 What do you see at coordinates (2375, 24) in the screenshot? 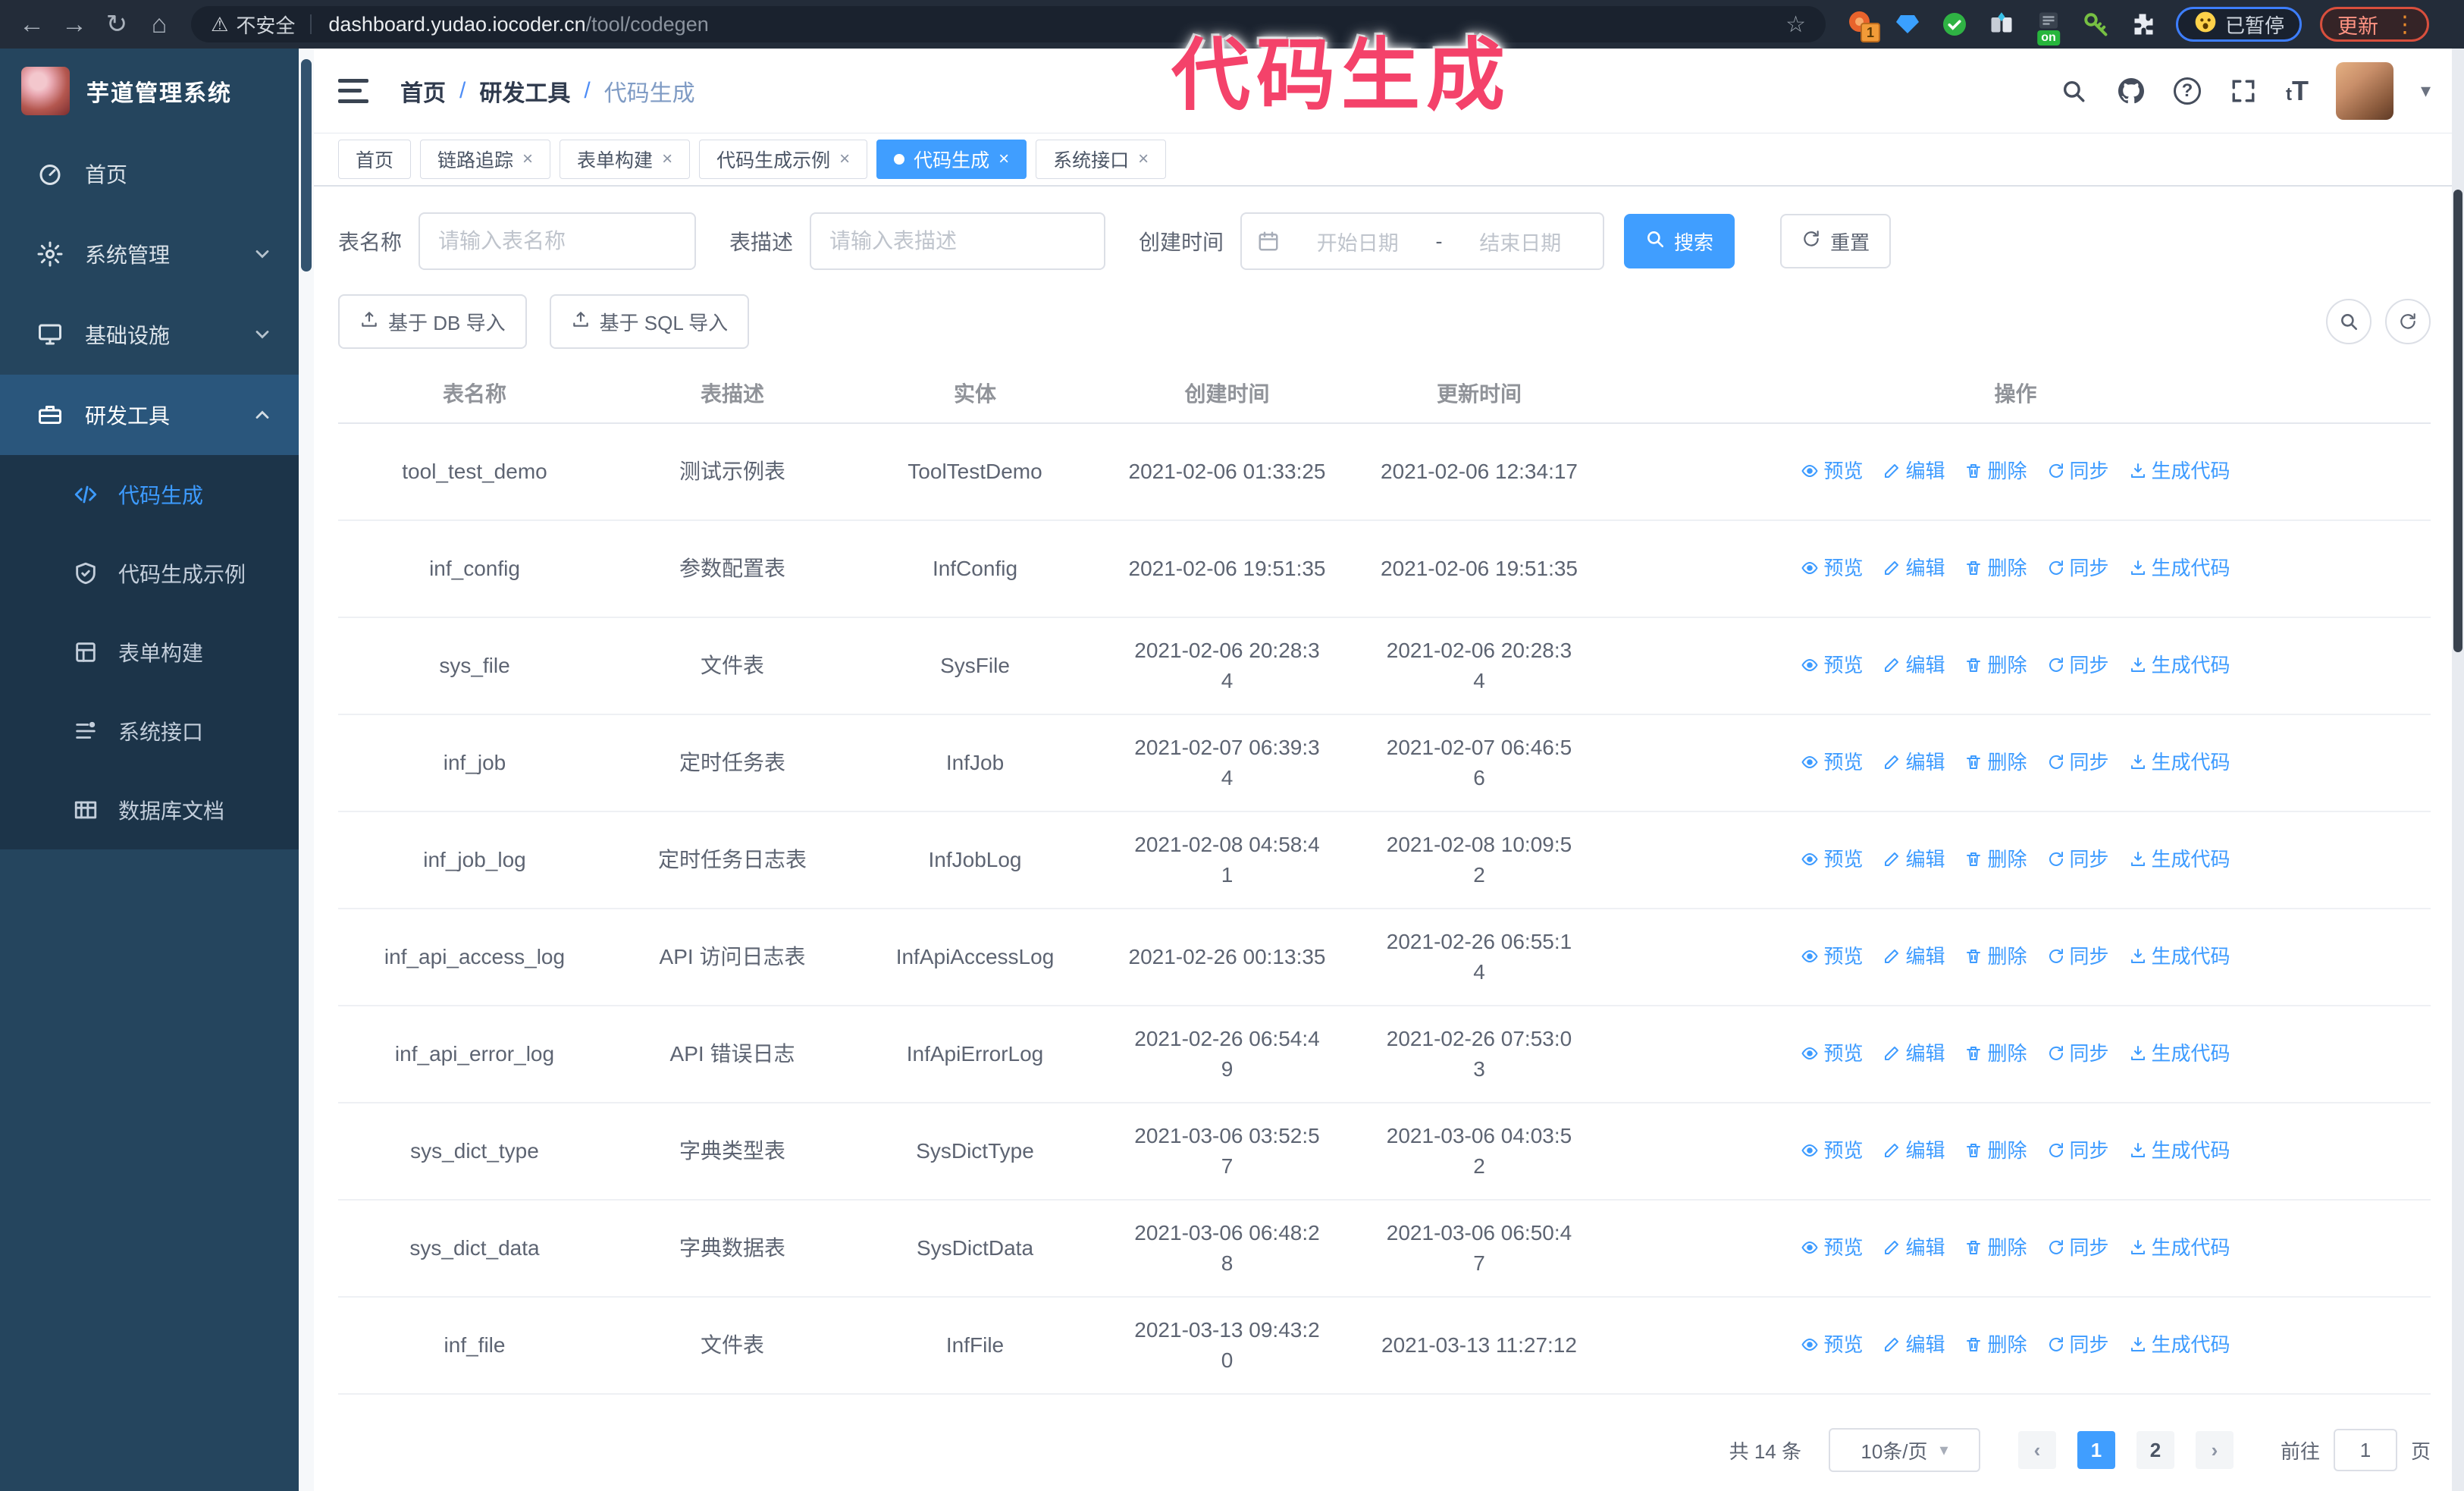
I see `update-chip: 更新 ⋮` at bounding box center [2375, 24].